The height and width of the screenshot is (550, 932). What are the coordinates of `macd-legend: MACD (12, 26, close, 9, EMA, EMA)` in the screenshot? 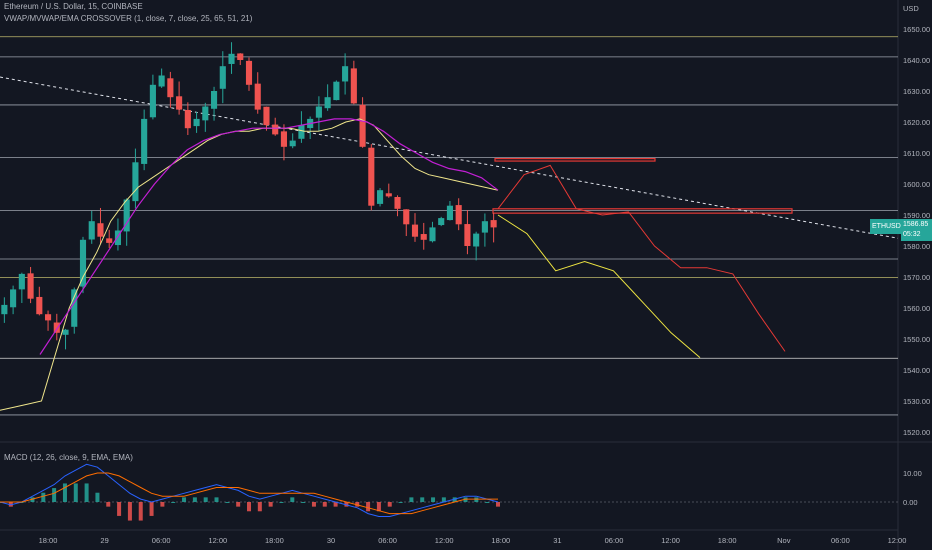 It's located at (68, 457).